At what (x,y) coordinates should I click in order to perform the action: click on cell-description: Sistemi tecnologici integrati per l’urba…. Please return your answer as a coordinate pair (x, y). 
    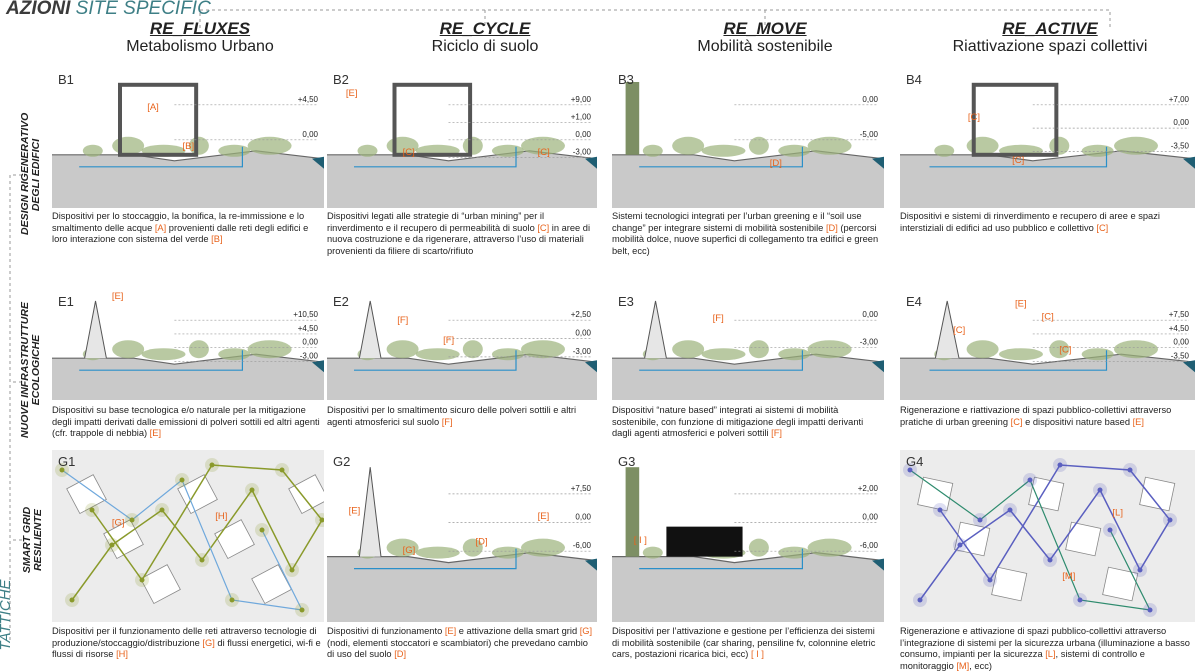
    Looking at the image, I should click on (745, 233).